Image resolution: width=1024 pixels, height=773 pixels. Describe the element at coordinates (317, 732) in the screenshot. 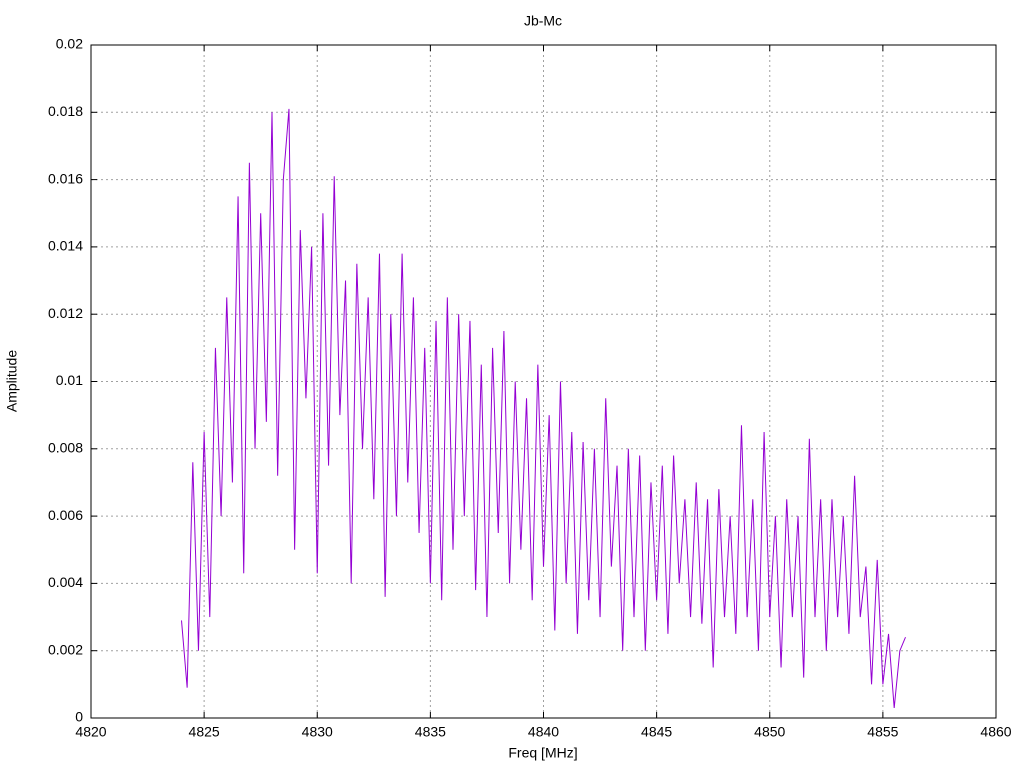

I see `x-tick-label: 4830` at that location.